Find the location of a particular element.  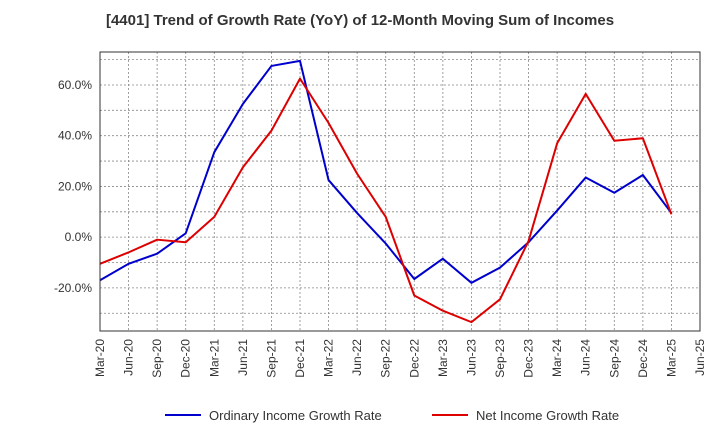

x-tick-label: Jun-20 is located at coordinates (129, 357).